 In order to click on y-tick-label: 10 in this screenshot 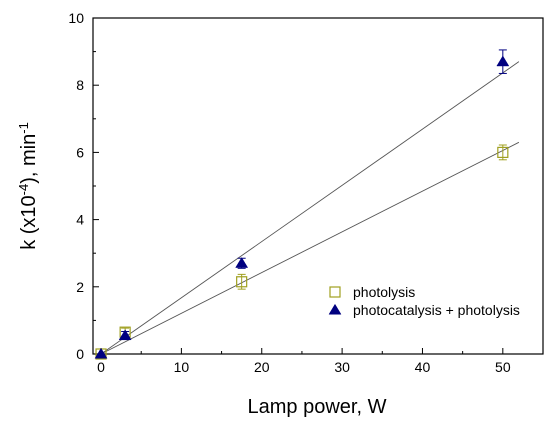, I will do `click(76, 18)`.